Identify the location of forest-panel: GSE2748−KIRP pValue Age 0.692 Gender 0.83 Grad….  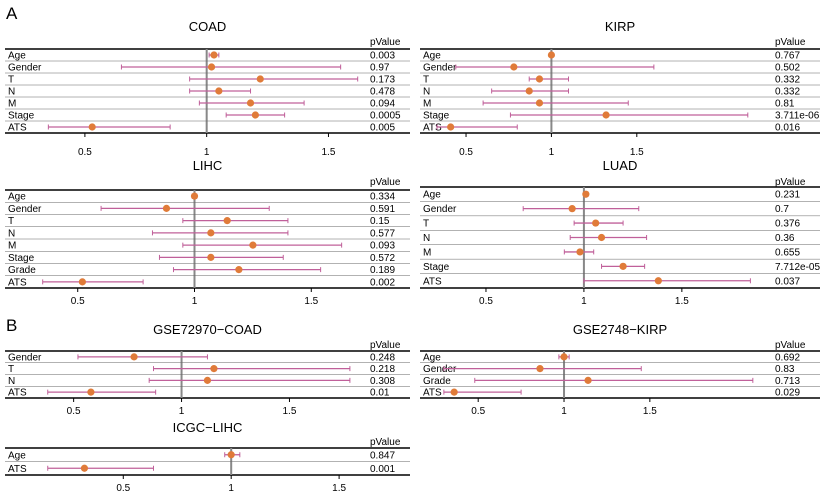
(620, 369).